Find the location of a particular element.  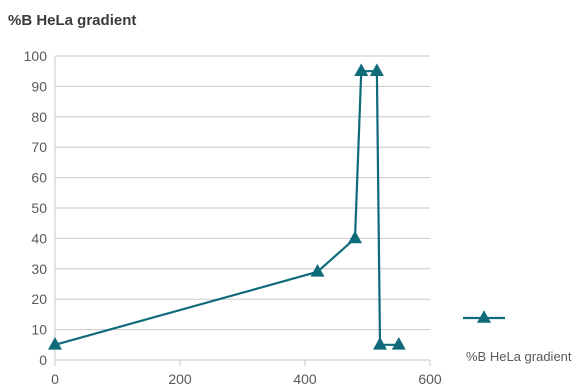

x-tick-label: 400 is located at coordinates (305, 379).